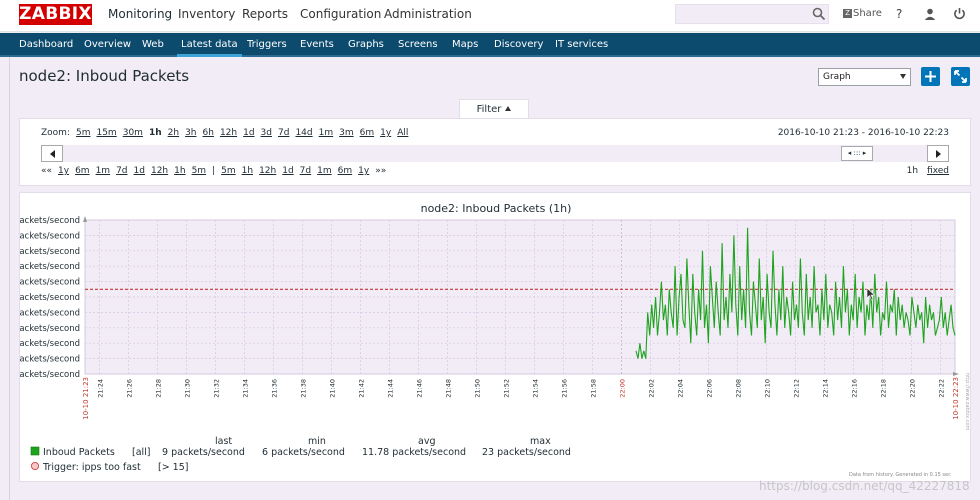  I want to click on zoom-option: 12h, so click(228, 133).